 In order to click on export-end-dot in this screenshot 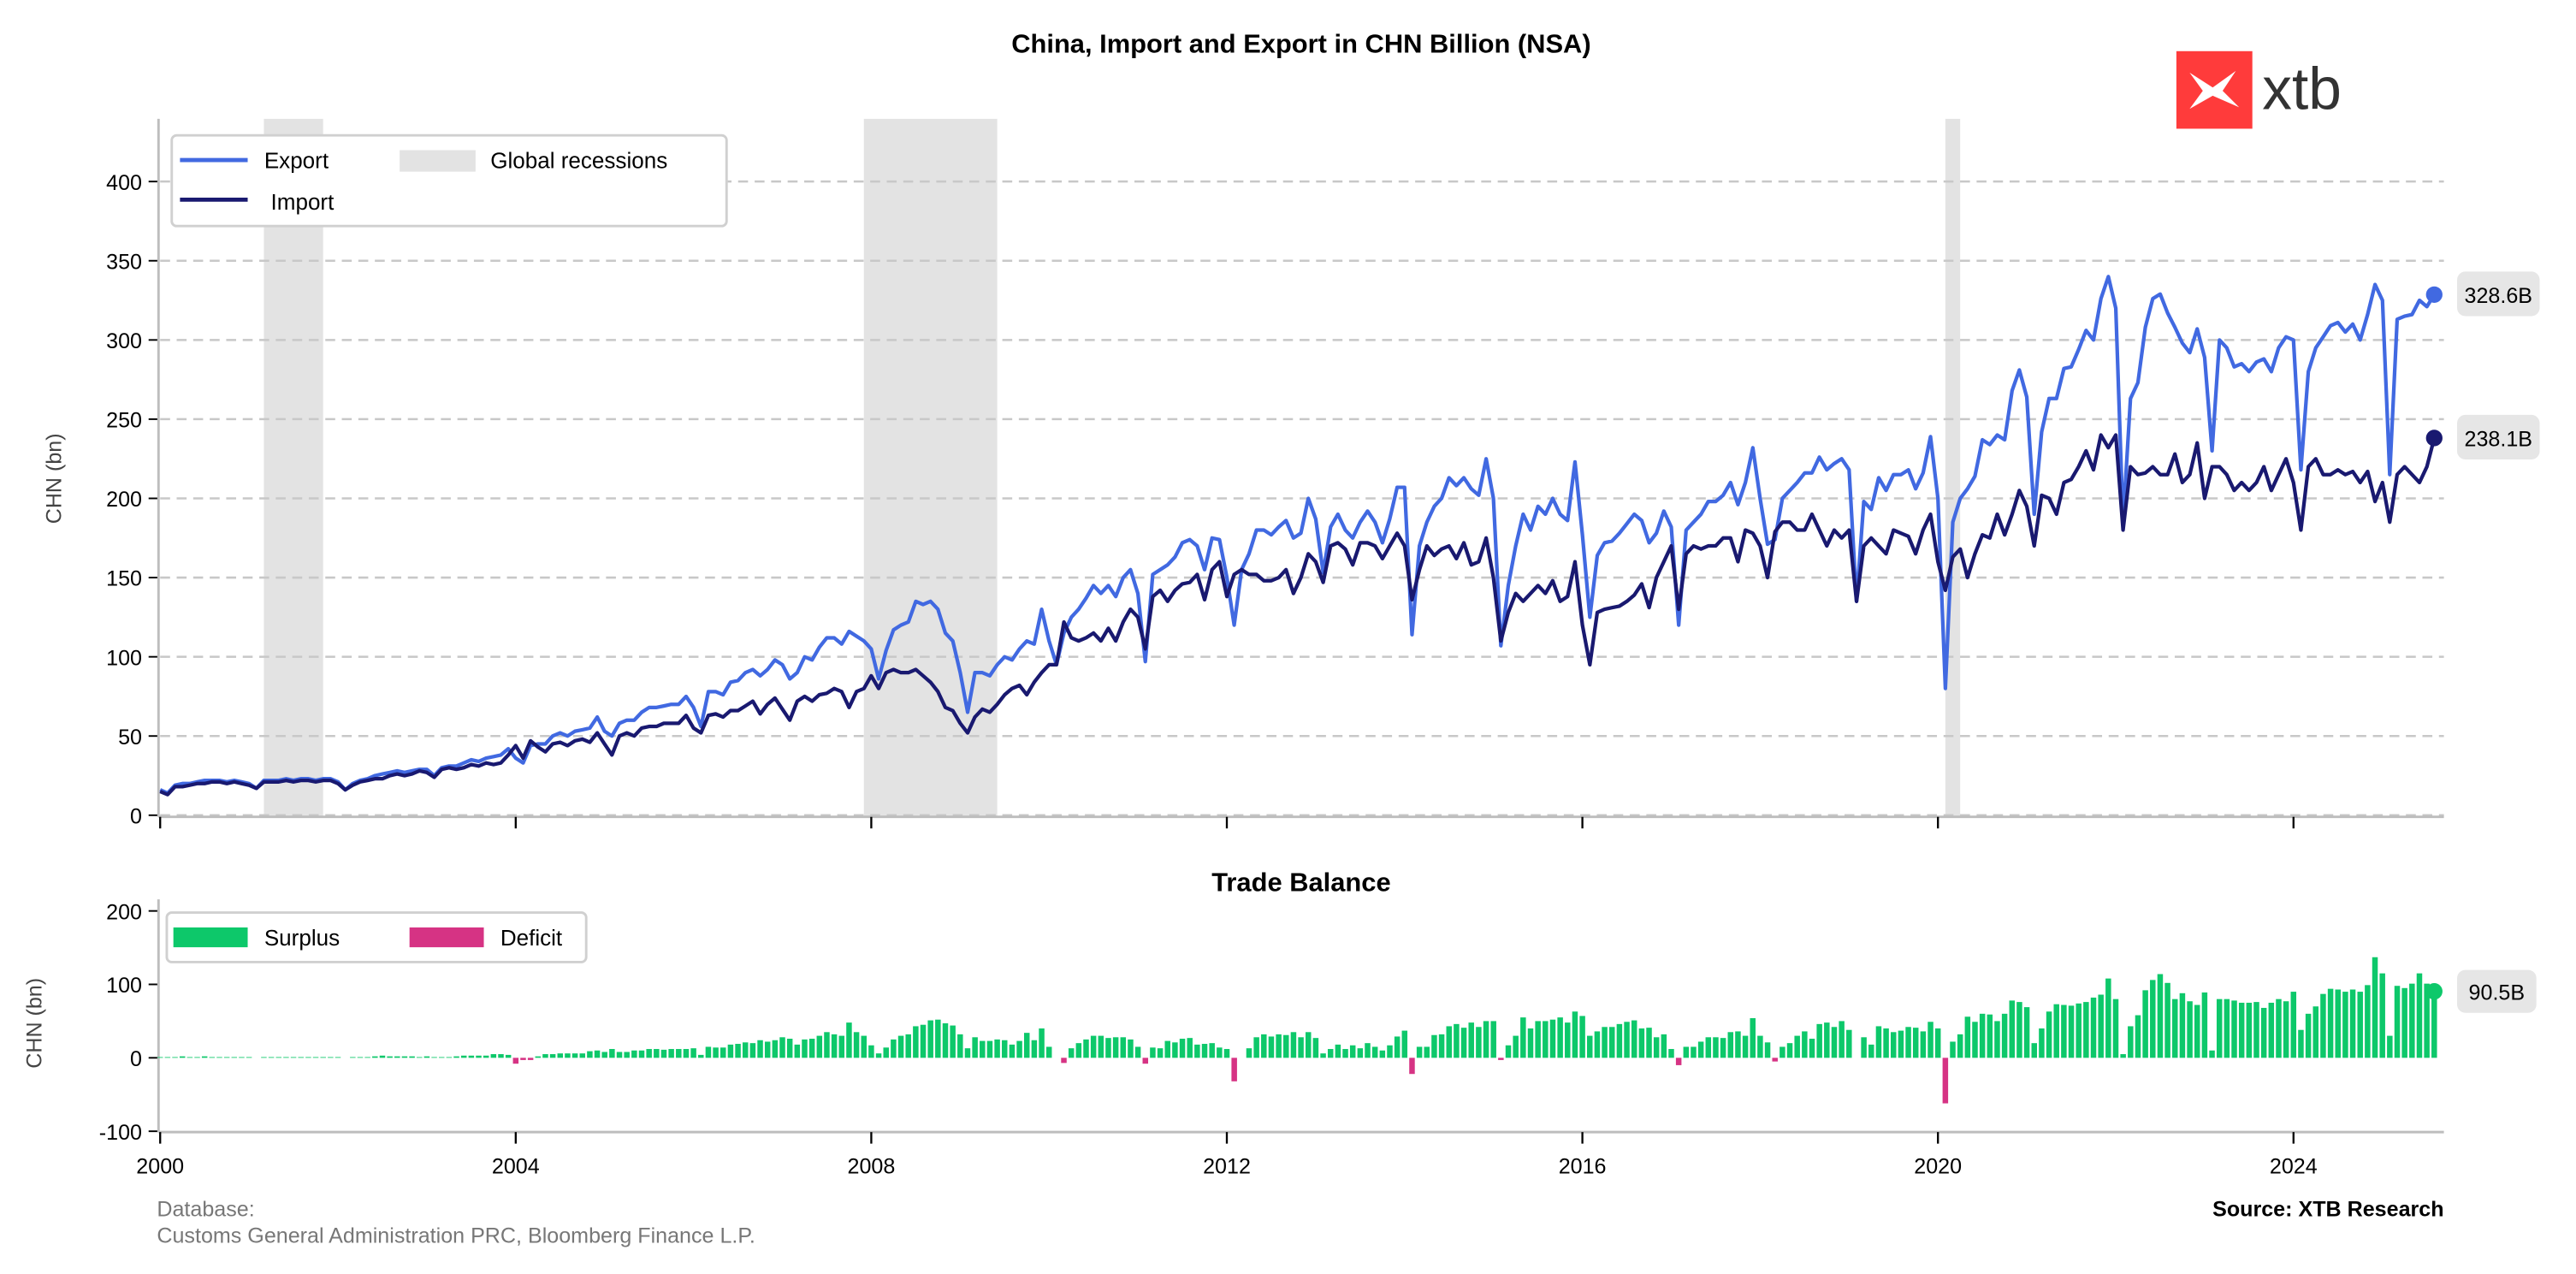, I will do `click(2434, 295)`.